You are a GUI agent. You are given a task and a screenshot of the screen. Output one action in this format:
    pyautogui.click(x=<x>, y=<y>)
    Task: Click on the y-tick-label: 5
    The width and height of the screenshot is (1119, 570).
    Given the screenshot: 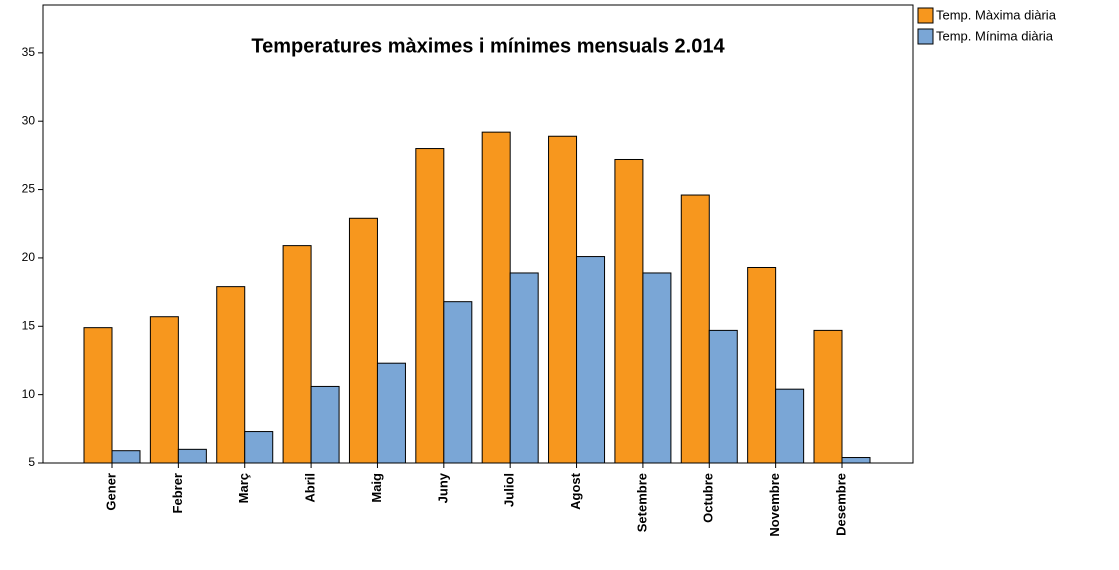 What is the action you would take?
    pyautogui.click(x=31, y=462)
    